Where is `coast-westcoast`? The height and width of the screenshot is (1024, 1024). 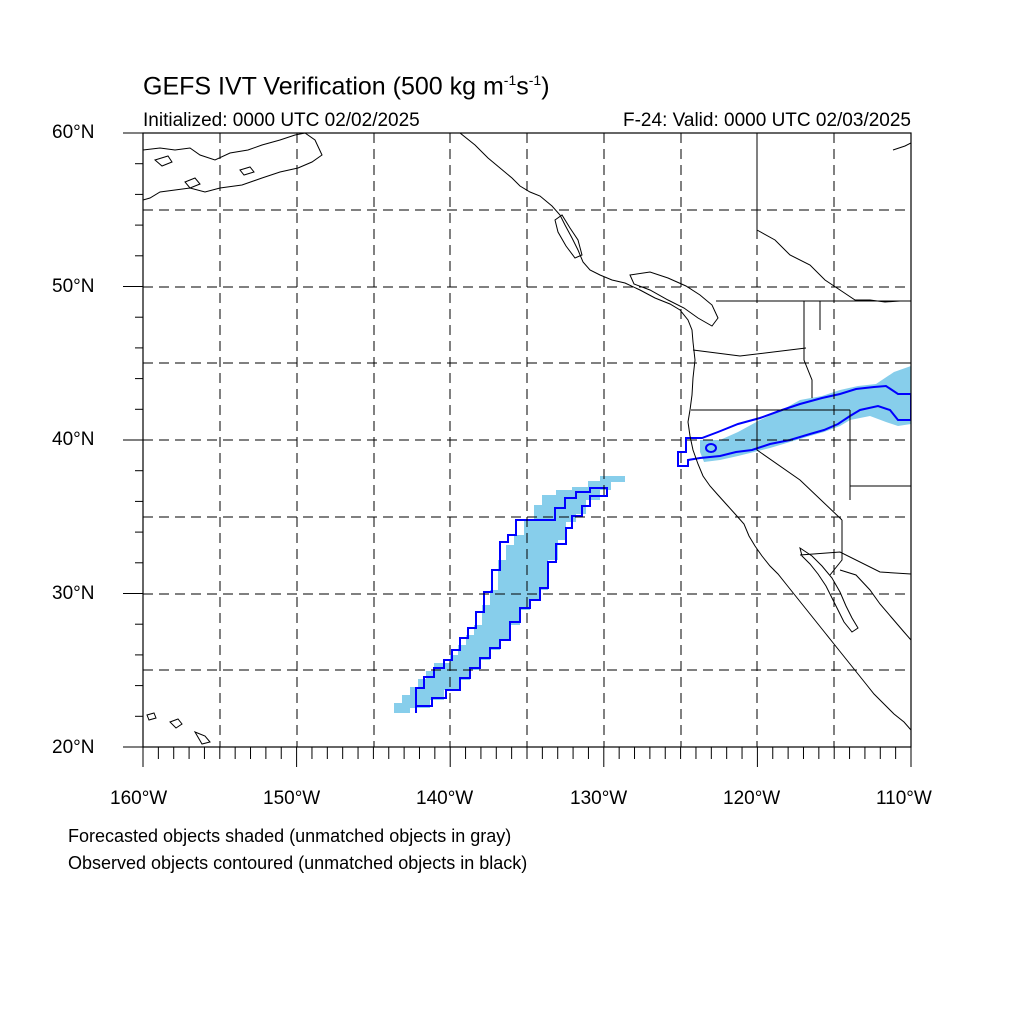
coast-westcoast is located at coordinates (799, 536).